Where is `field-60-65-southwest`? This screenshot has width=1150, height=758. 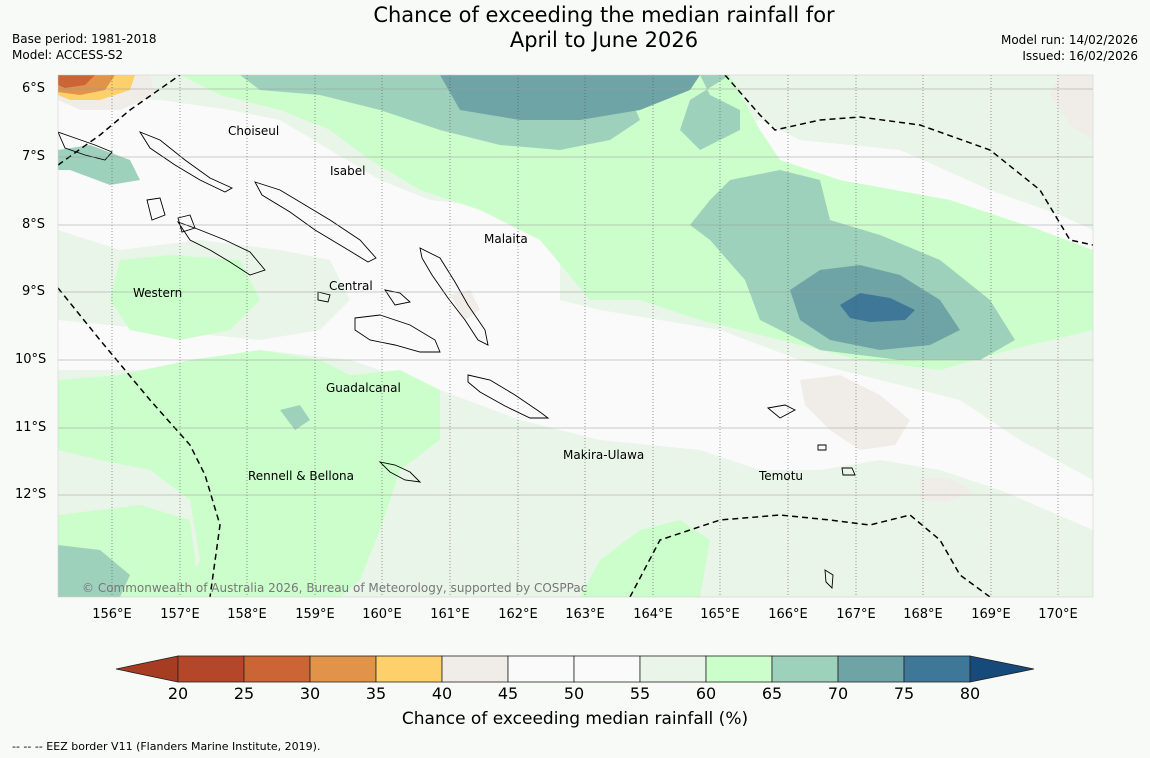 field-60-65-southwest is located at coordinates (249, 473).